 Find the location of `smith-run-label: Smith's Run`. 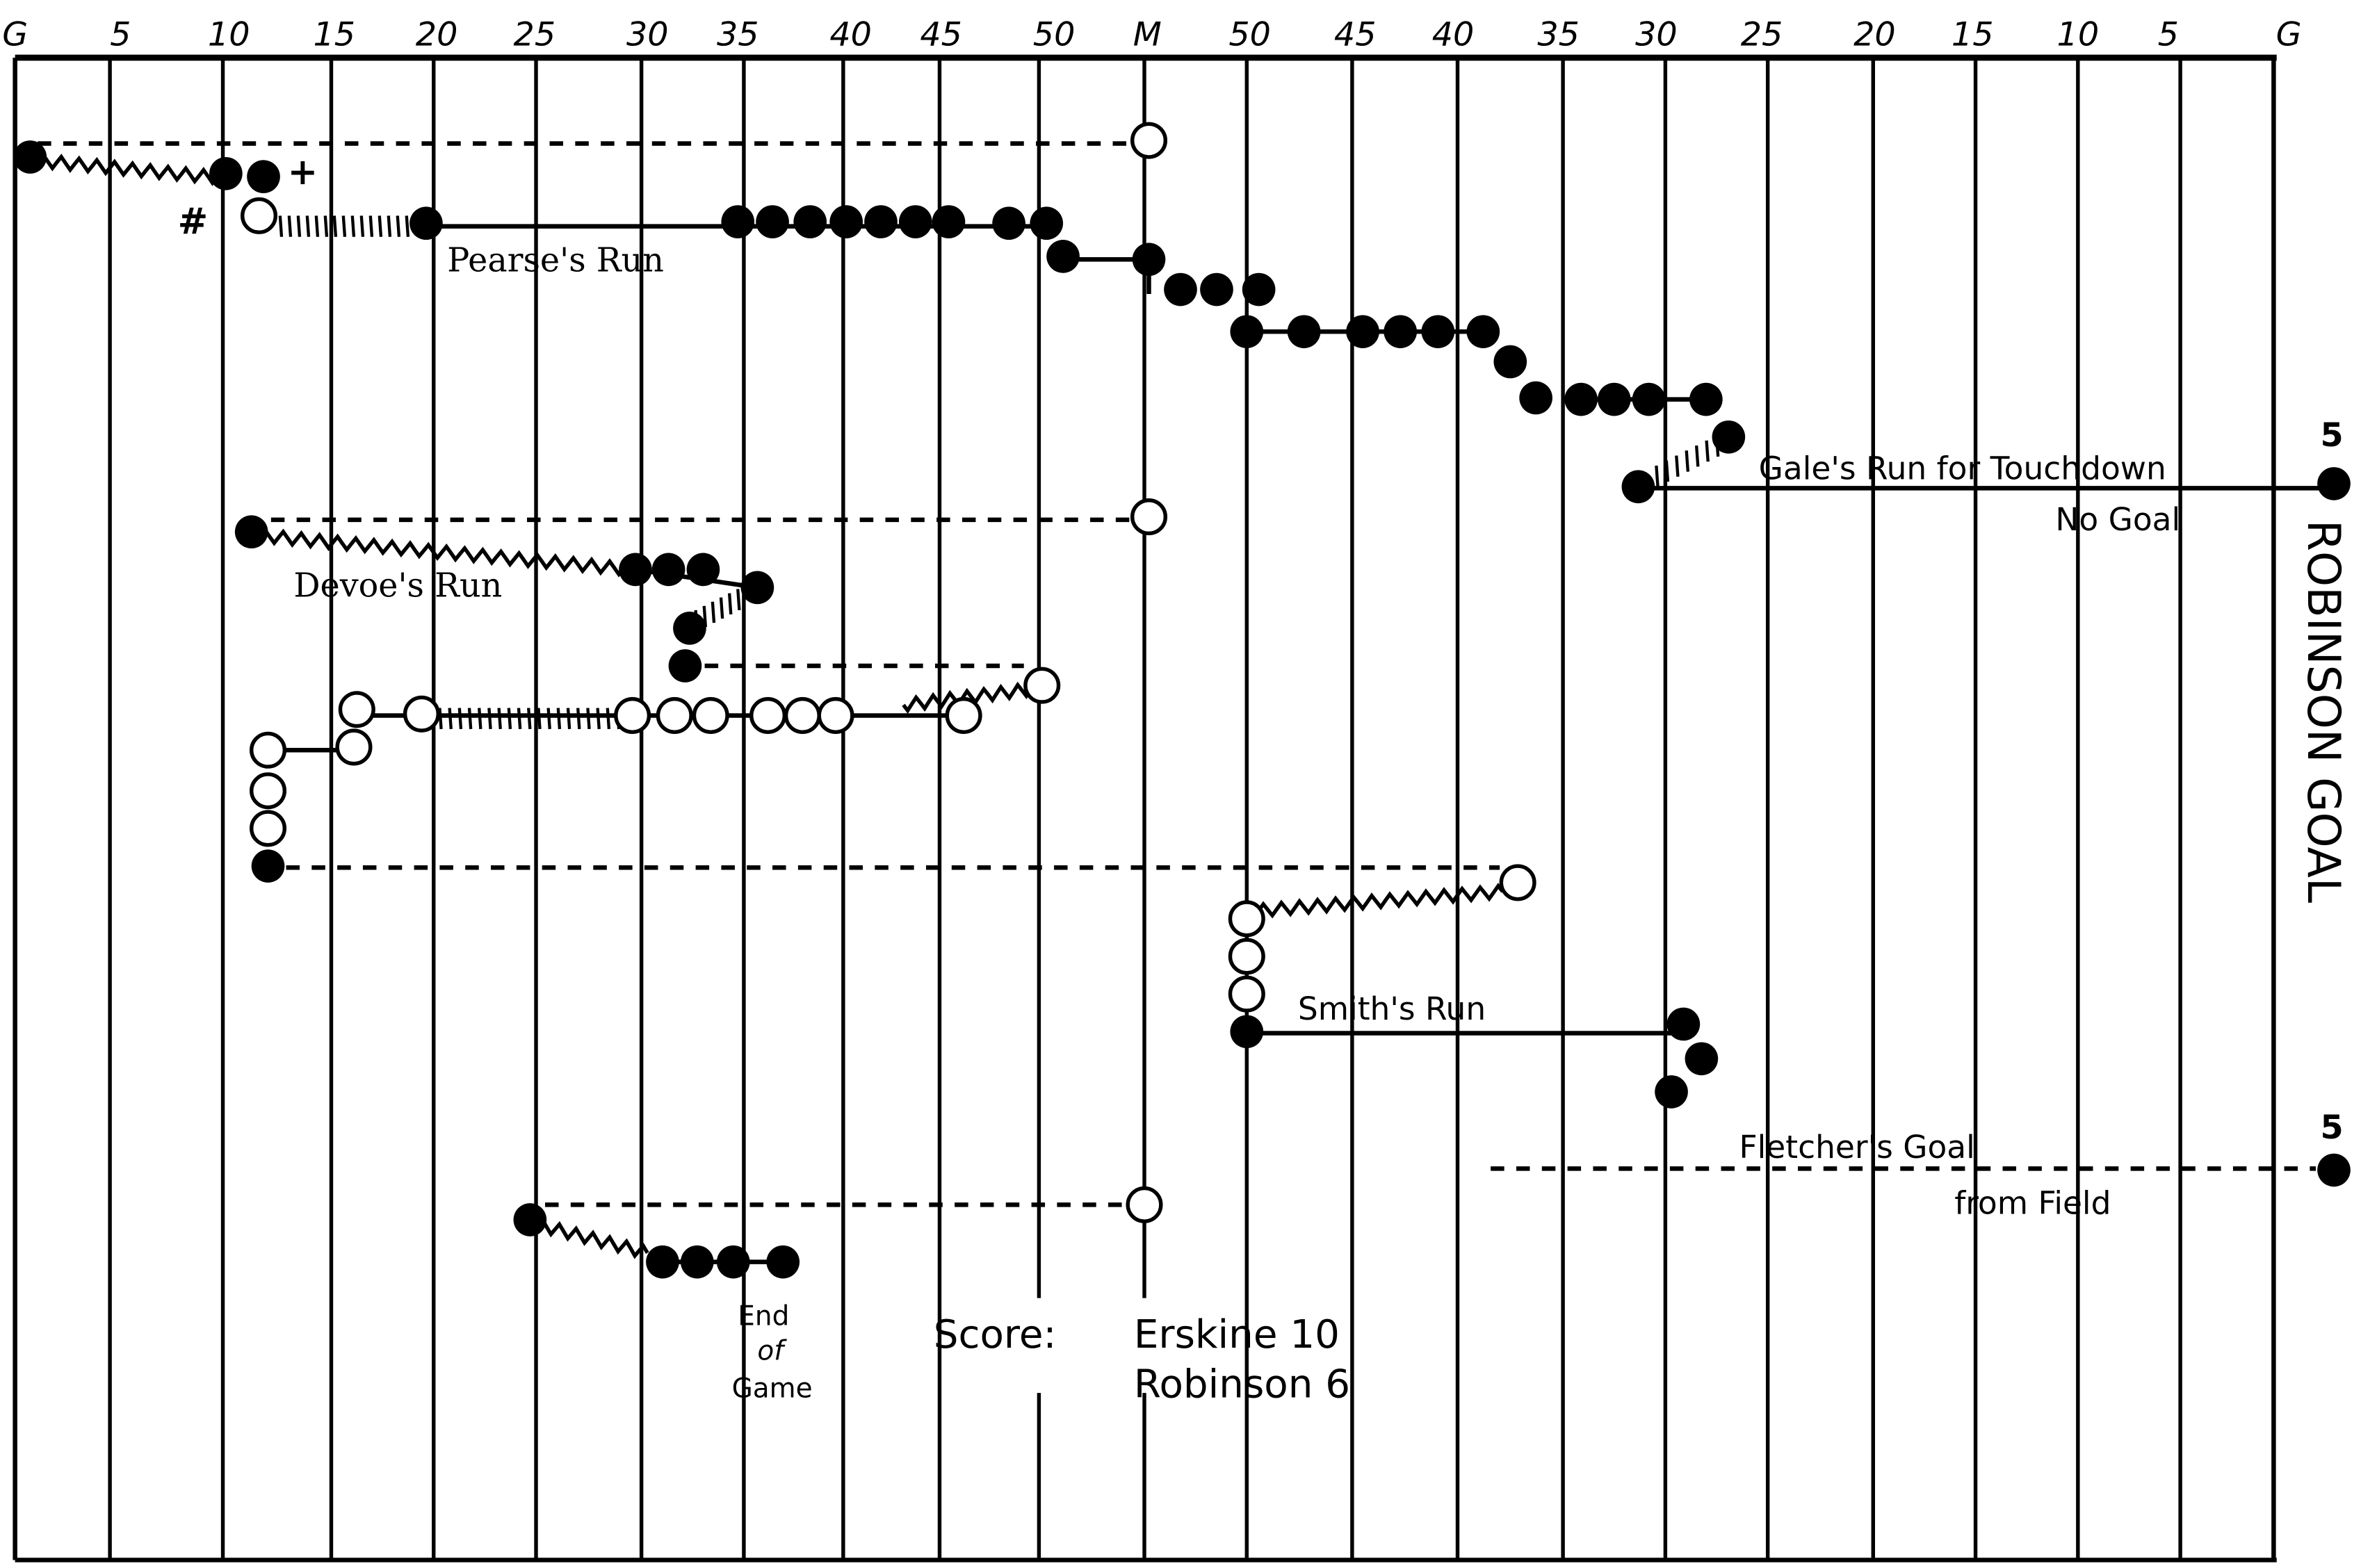

smith-run-label: Smith's Run is located at coordinates (1392, 1008).